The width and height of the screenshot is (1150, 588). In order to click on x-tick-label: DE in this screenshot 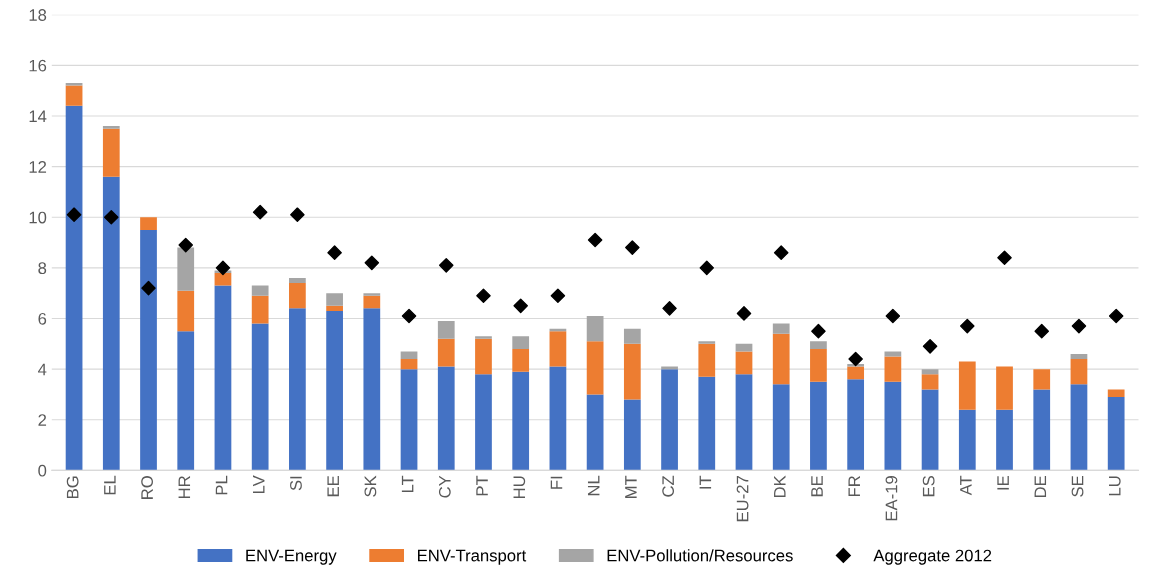, I will do `click(1040, 486)`.